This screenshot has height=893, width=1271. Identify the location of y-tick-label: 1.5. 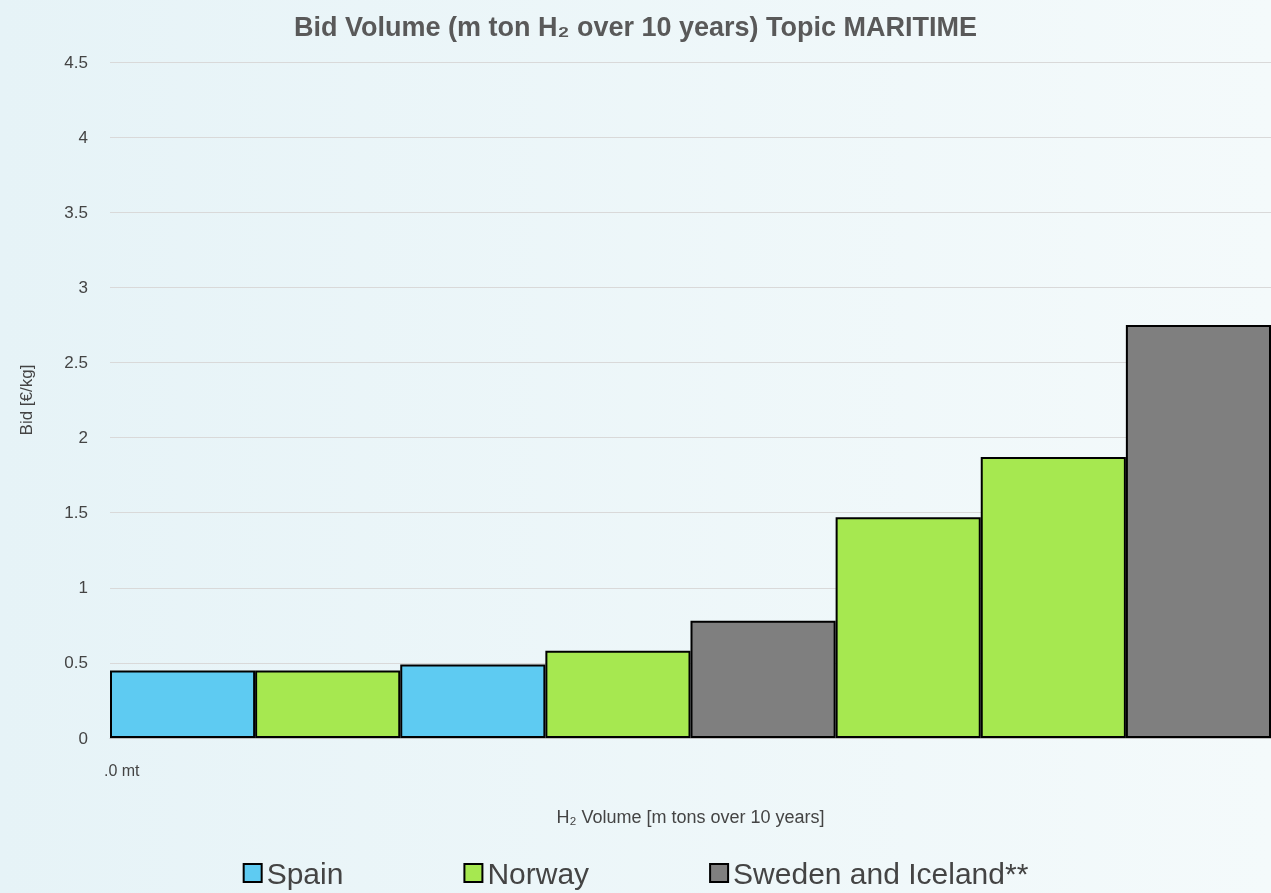
(76, 513).